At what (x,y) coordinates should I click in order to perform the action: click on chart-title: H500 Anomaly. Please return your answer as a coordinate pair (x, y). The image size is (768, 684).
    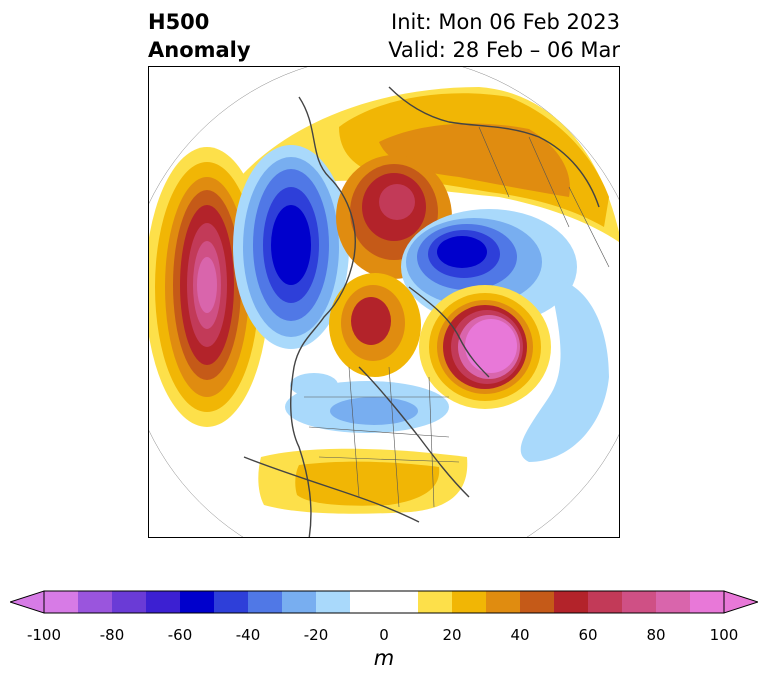
    Looking at the image, I should click on (199, 36).